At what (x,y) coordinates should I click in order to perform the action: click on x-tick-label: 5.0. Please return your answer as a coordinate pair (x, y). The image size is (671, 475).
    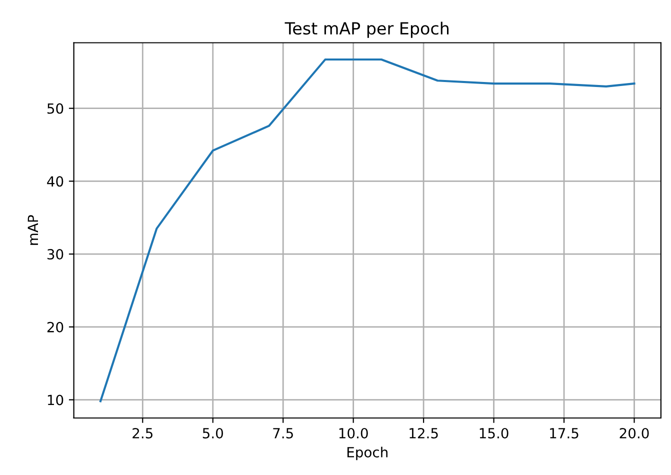
    Looking at the image, I should click on (212, 433).